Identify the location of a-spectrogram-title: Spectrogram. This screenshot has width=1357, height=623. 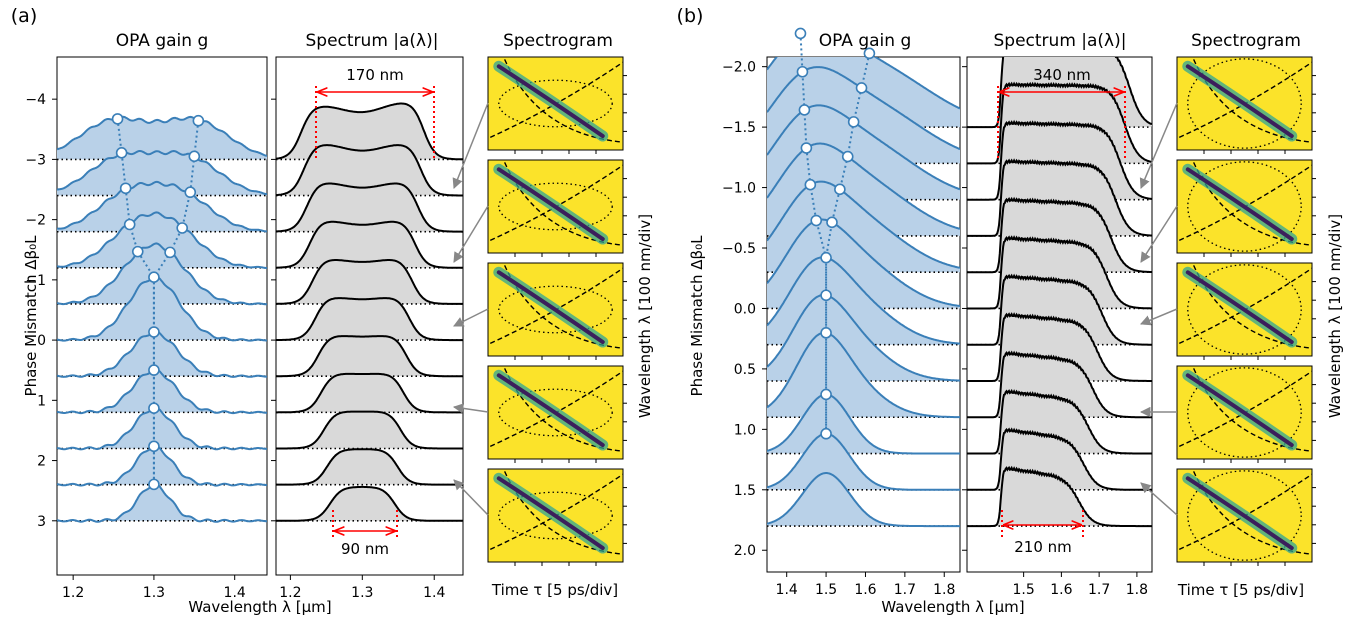
(558, 41).